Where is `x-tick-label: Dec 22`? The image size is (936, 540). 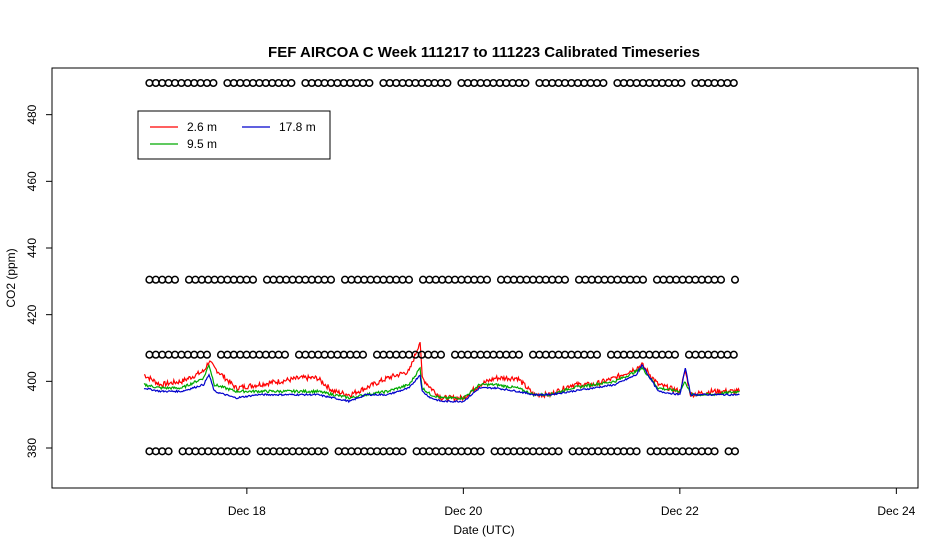
x-tick-label: Dec 22 is located at coordinates (680, 511).